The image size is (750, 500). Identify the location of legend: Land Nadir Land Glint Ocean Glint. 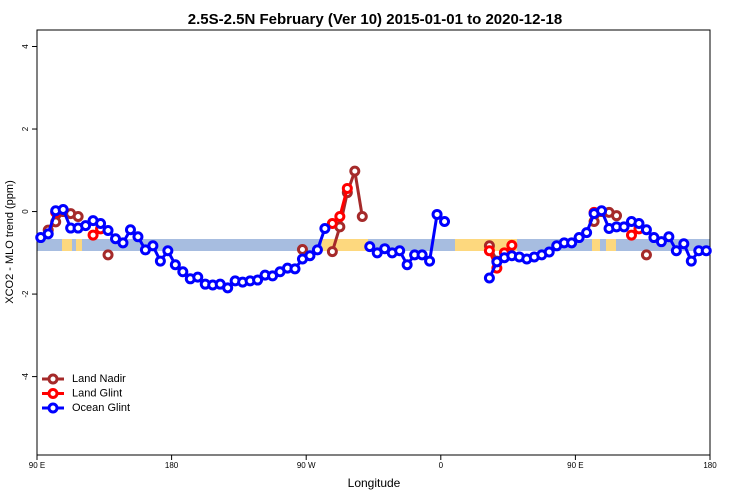
(86, 393).